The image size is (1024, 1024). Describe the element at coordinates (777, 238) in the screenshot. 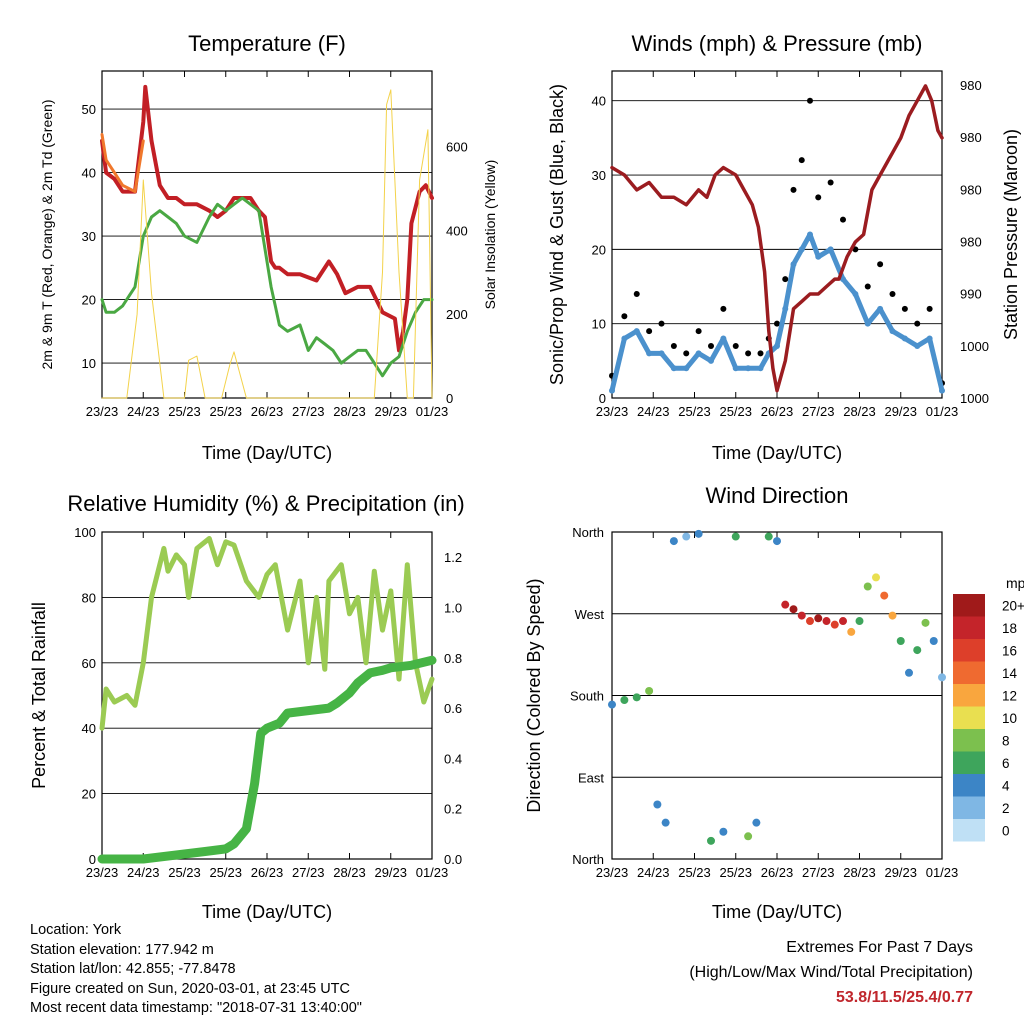

I see `pressure-line` at that location.